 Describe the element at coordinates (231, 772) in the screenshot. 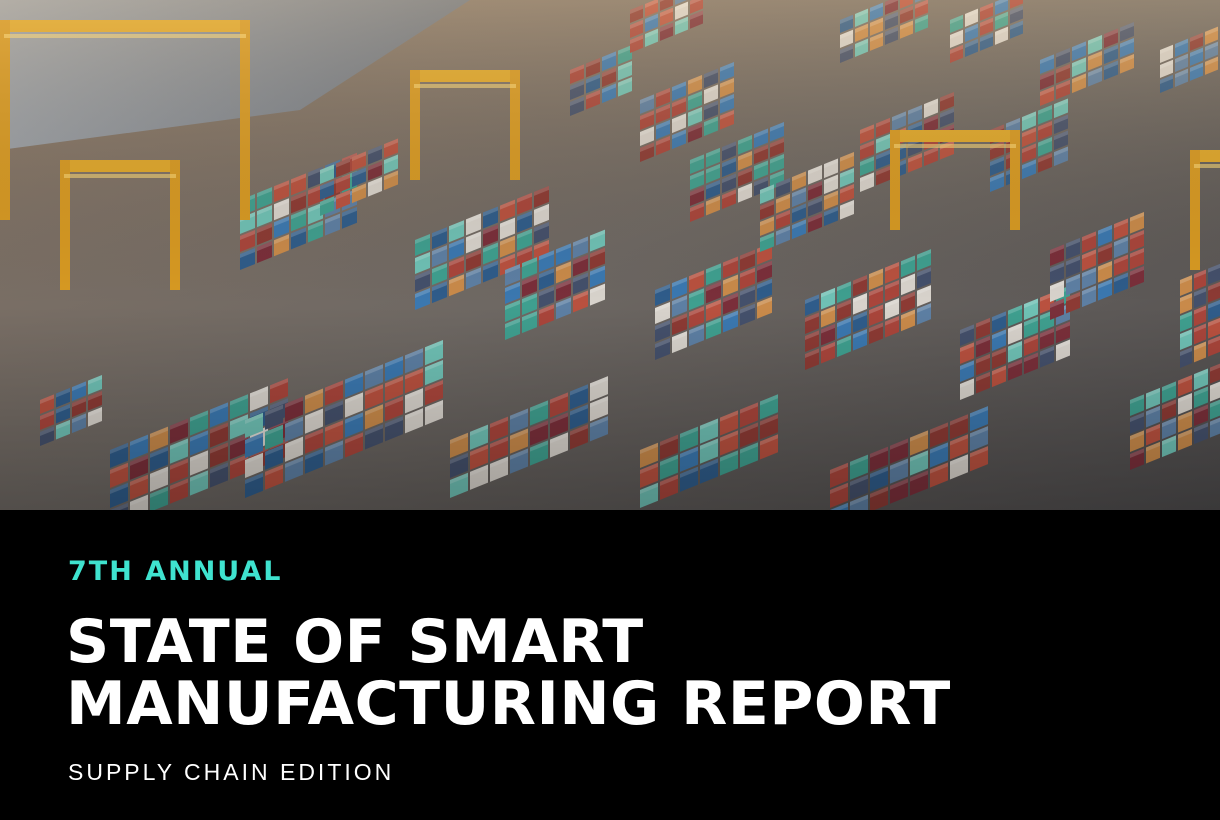

I see `edition-subtitle: SUPPLY CHAIN EDITION` at that location.